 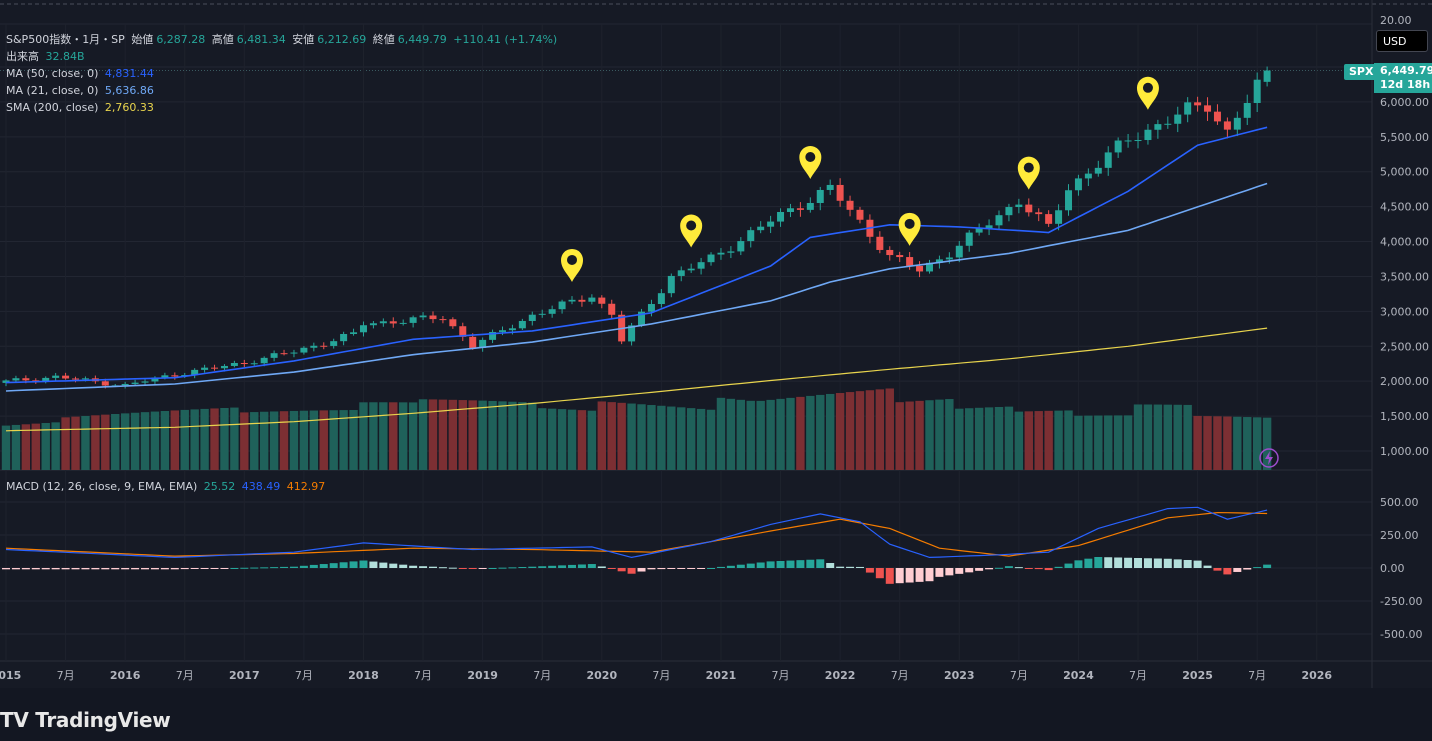 I want to click on sma200-legend: SMA (200, close) 2,760.33, so click(x=81, y=107).